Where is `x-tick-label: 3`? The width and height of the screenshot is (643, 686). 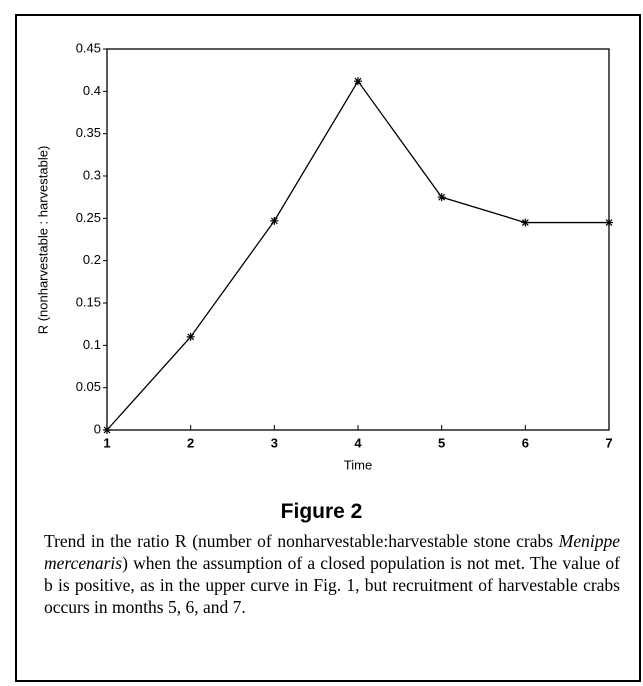 x-tick-label: 3 is located at coordinates (274, 442).